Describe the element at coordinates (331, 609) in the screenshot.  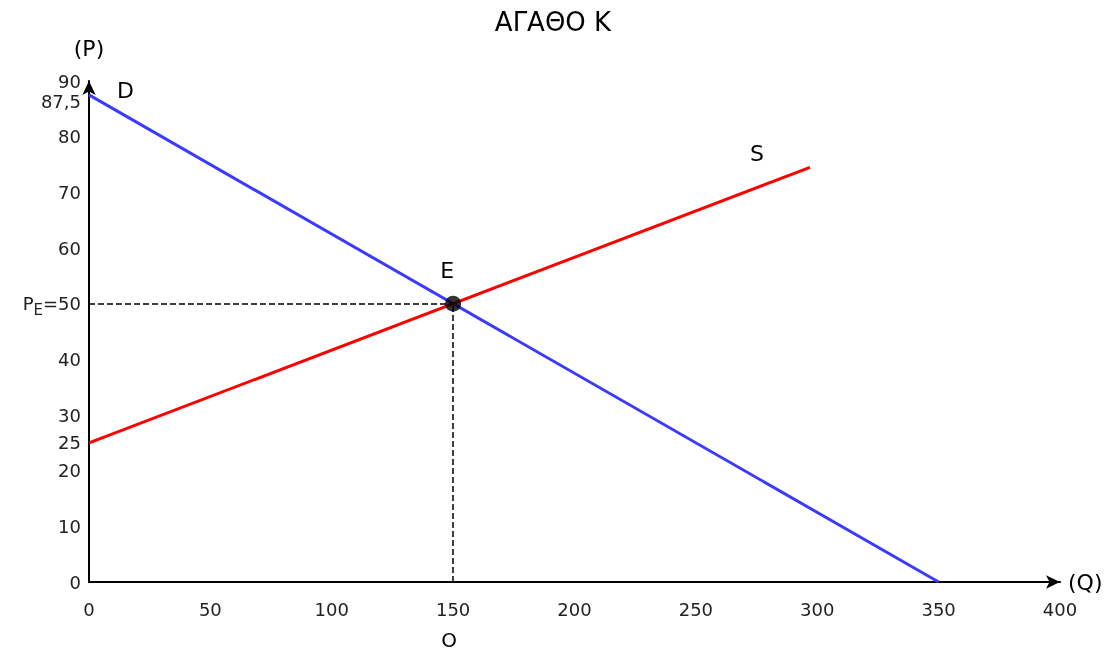
I see `x-tick-label: 100` at that location.